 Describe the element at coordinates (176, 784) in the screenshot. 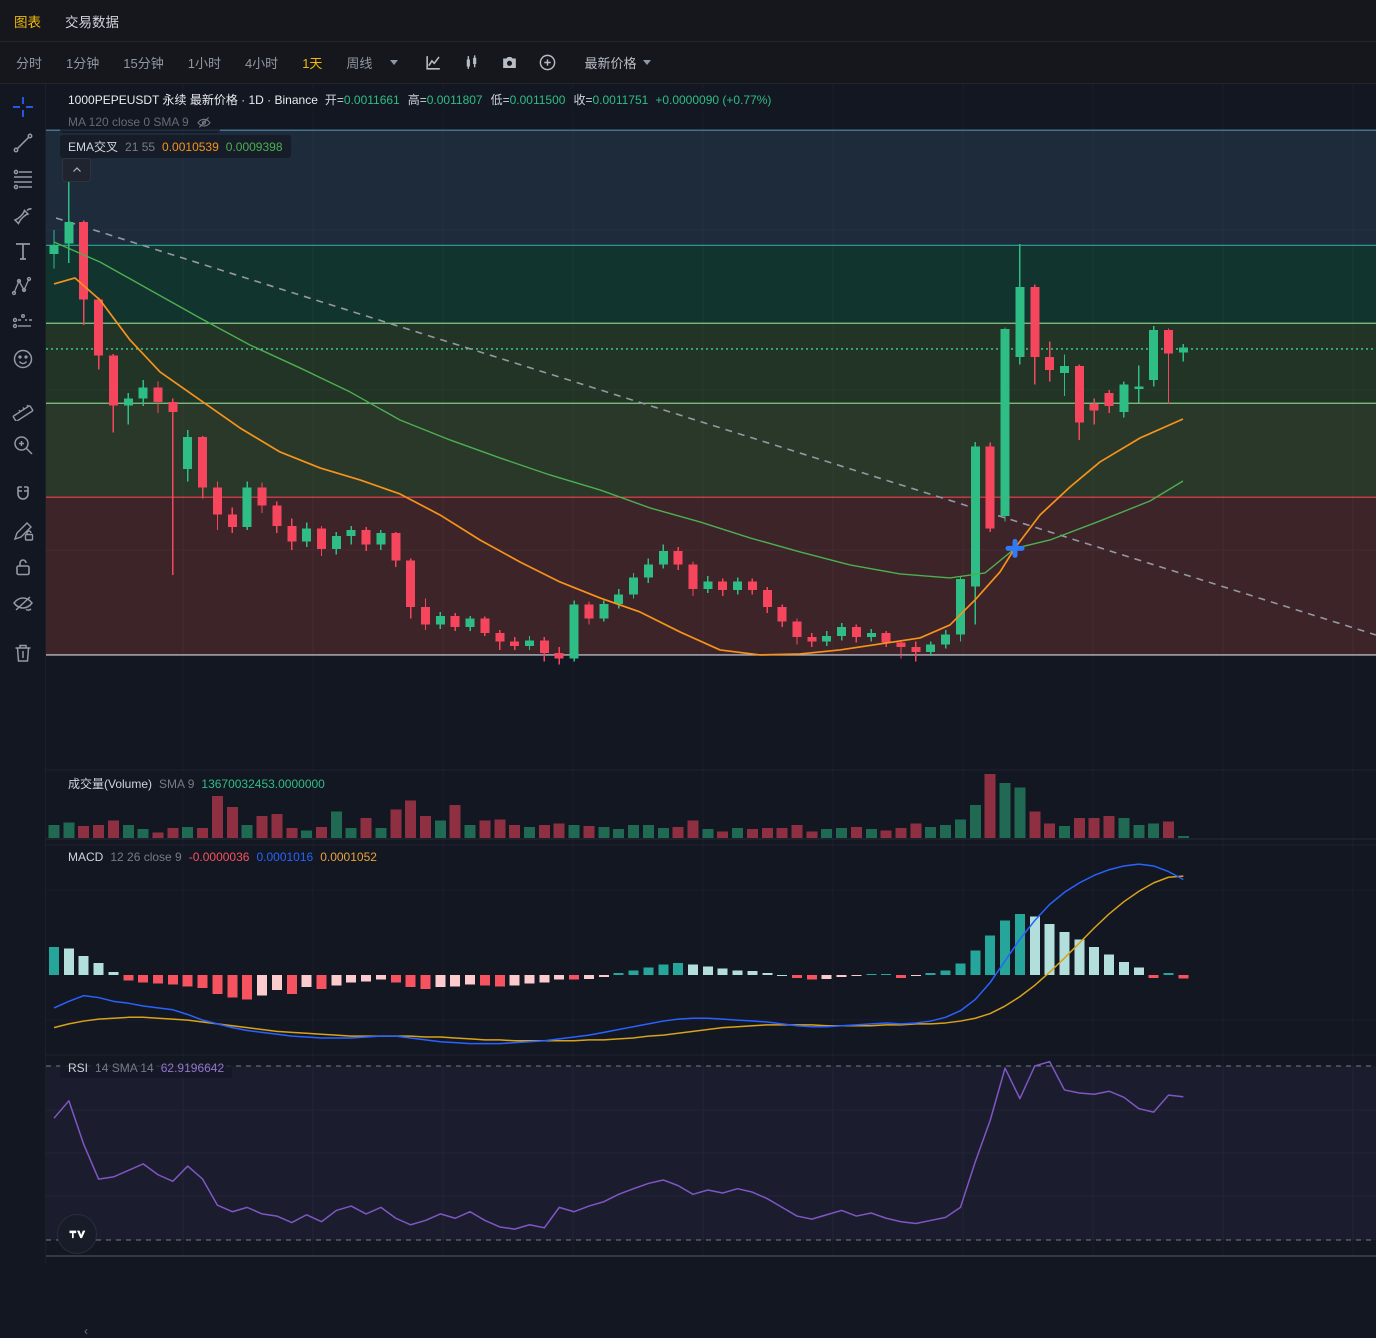

I see `volume-sma-label: SMA 9` at that location.